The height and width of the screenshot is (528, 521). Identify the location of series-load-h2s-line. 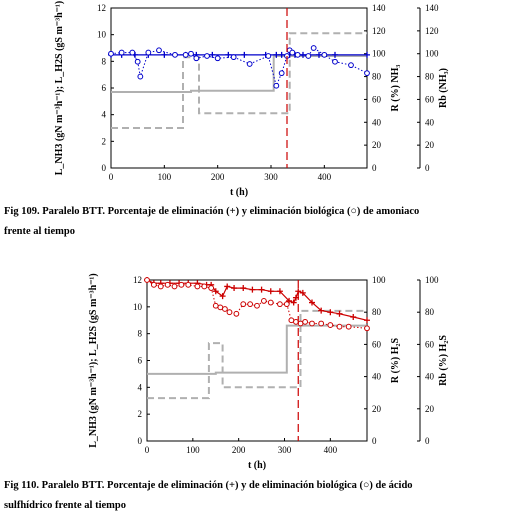
(239, 80).